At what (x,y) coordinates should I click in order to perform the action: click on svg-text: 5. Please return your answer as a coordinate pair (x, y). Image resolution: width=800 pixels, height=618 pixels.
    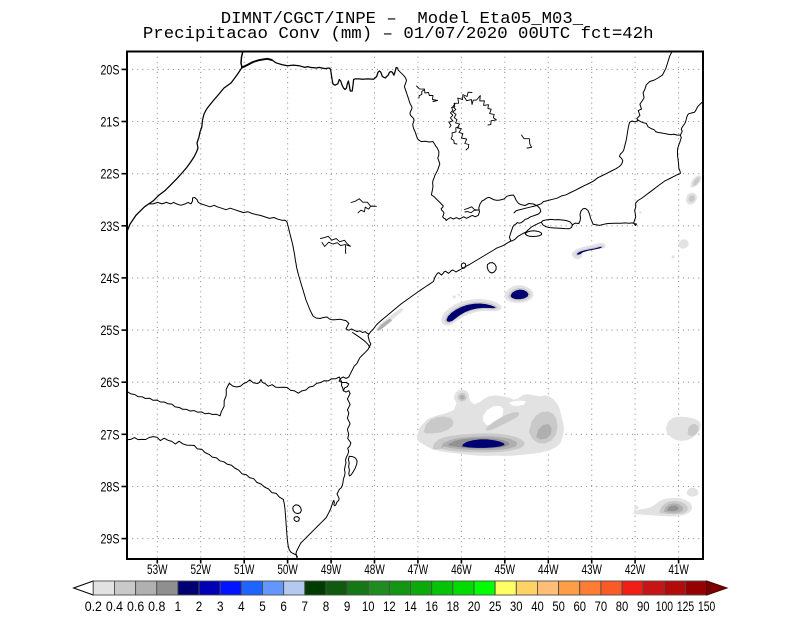
    Looking at the image, I should click on (262, 606).